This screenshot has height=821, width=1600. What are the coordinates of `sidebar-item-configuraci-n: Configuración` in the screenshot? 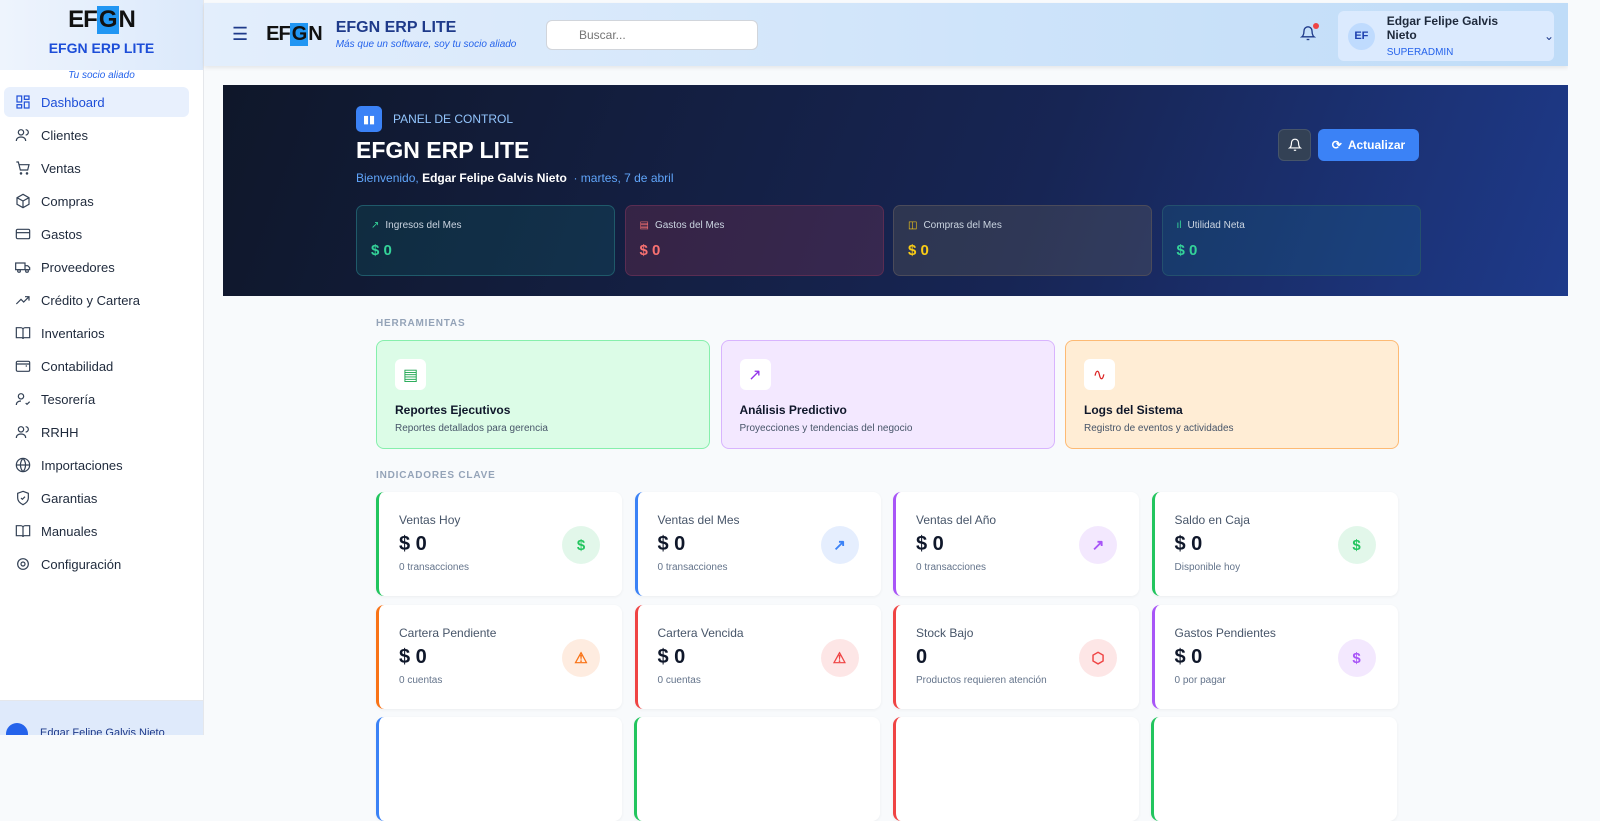 It's located at (96, 564).